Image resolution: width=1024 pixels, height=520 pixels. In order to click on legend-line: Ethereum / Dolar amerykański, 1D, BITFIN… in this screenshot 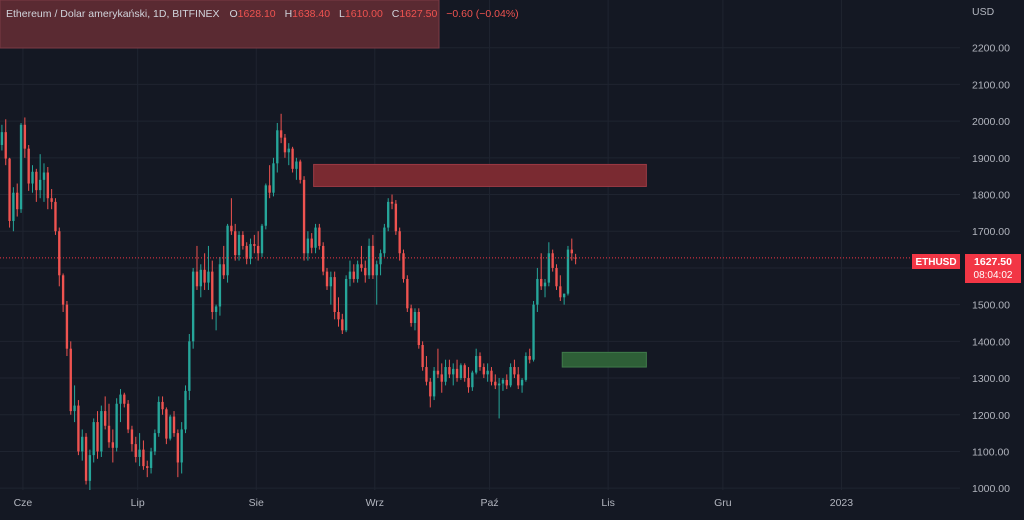, I will do `click(262, 14)`.